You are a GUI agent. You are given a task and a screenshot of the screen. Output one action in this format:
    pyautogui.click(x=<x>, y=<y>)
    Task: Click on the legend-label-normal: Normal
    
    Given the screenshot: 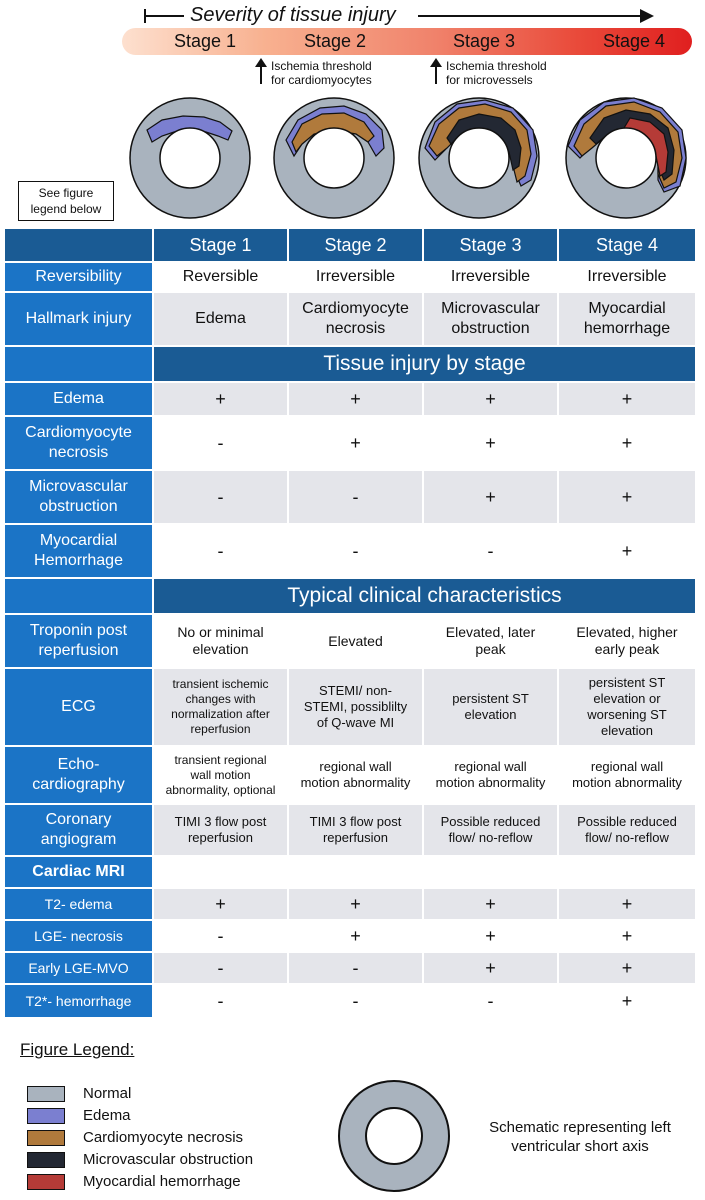 What is the action you would take?
    pyautogui.click(x=107, y=1093)
    